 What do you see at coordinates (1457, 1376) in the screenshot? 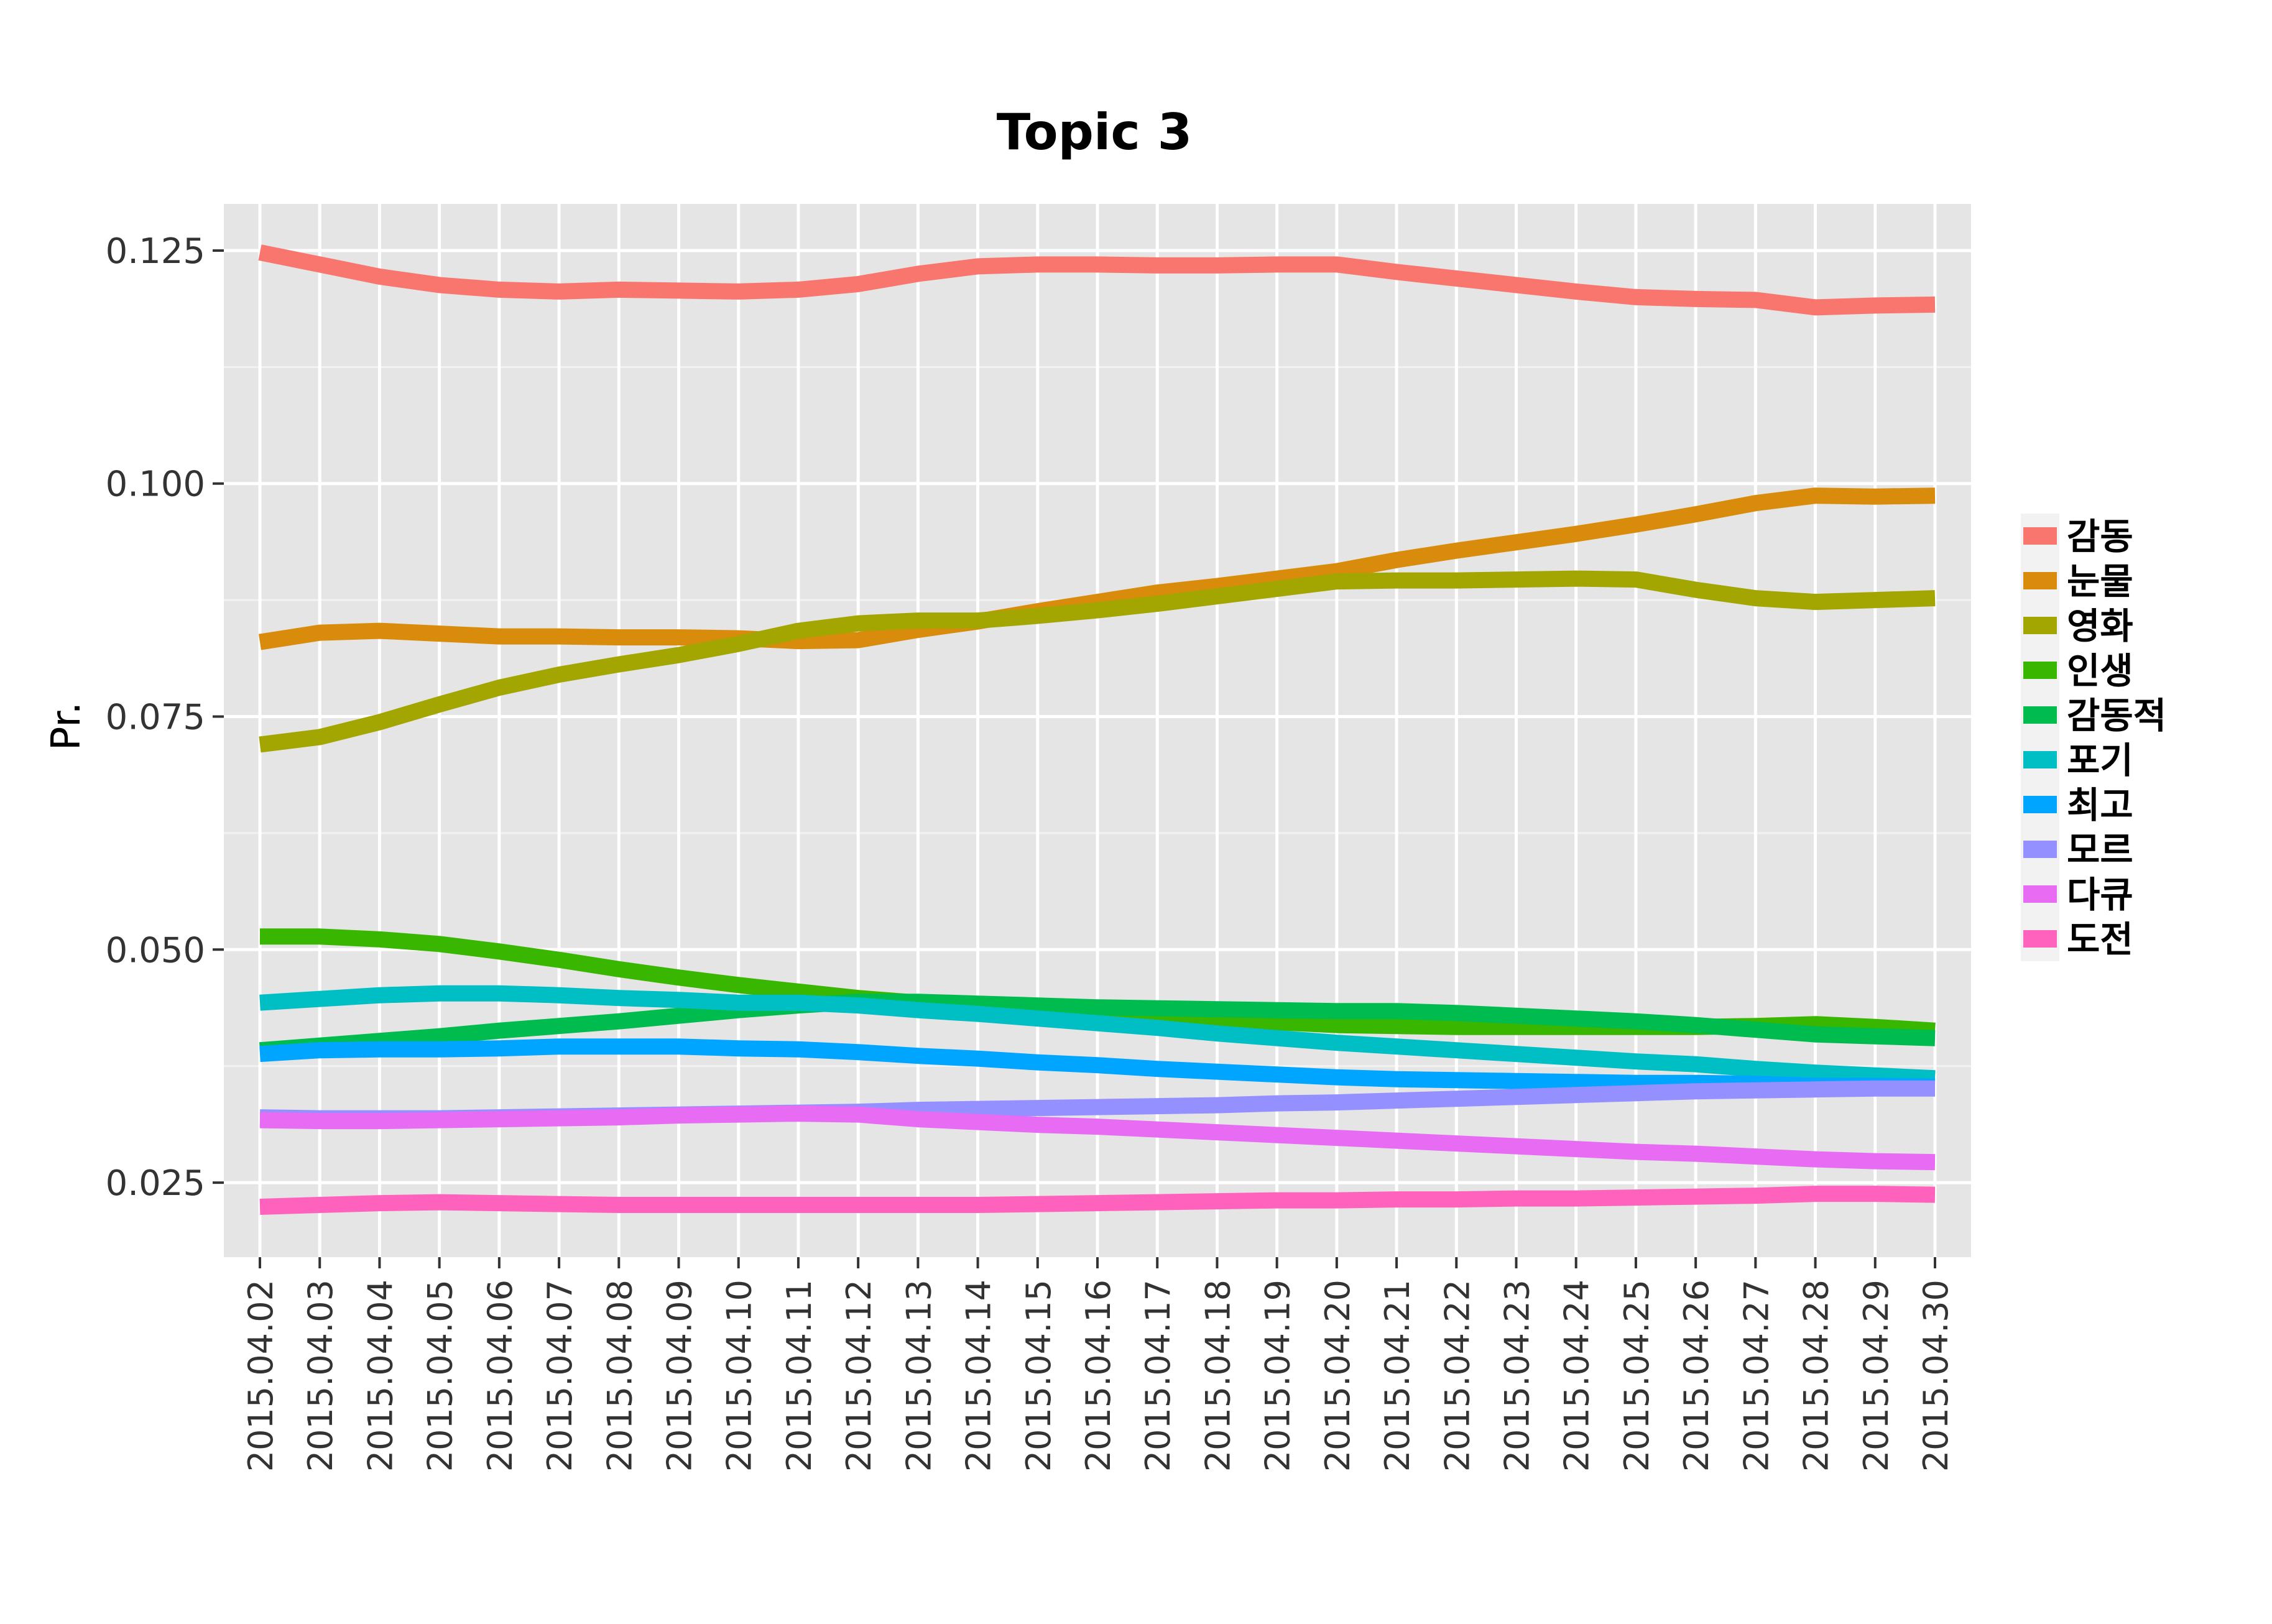
I see `x-tick-label: 2015.04.22` at bounding box center [1457, 1376].